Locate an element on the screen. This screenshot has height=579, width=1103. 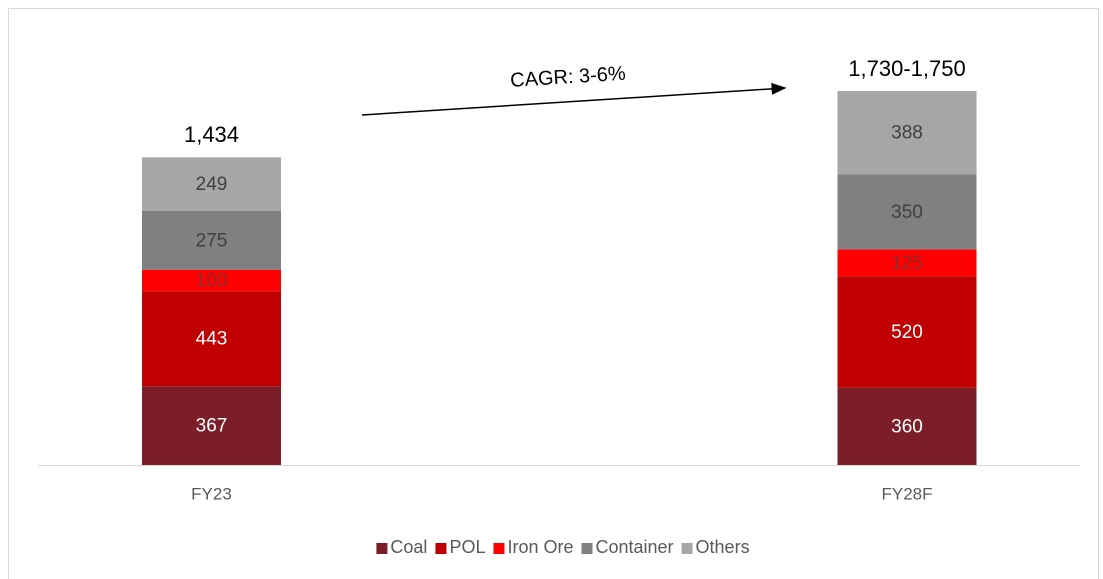
legend-label: Others is located at coordinates (723, 547).